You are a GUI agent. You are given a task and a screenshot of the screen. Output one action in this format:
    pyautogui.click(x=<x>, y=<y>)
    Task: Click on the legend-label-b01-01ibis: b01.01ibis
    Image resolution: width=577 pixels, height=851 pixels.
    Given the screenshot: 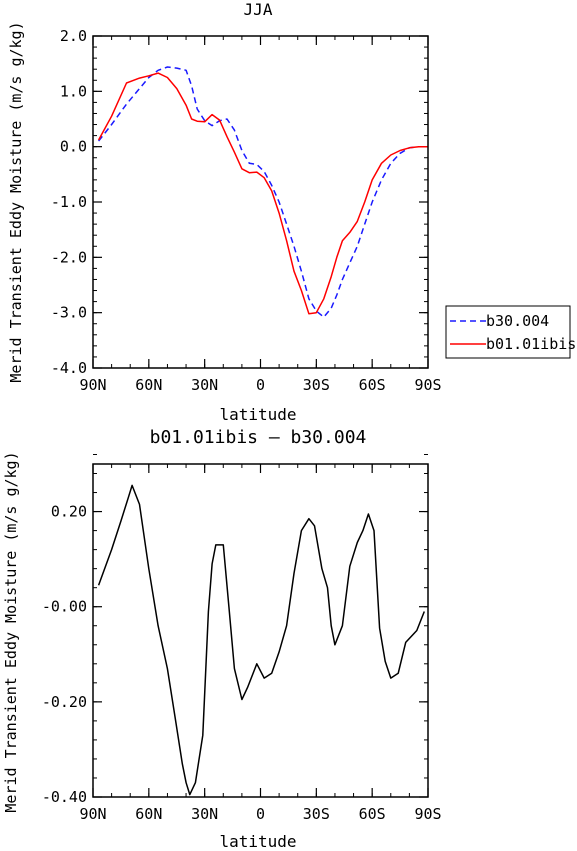 What is the action you would take?
    pyautogui.click(x=531, y=344)
    